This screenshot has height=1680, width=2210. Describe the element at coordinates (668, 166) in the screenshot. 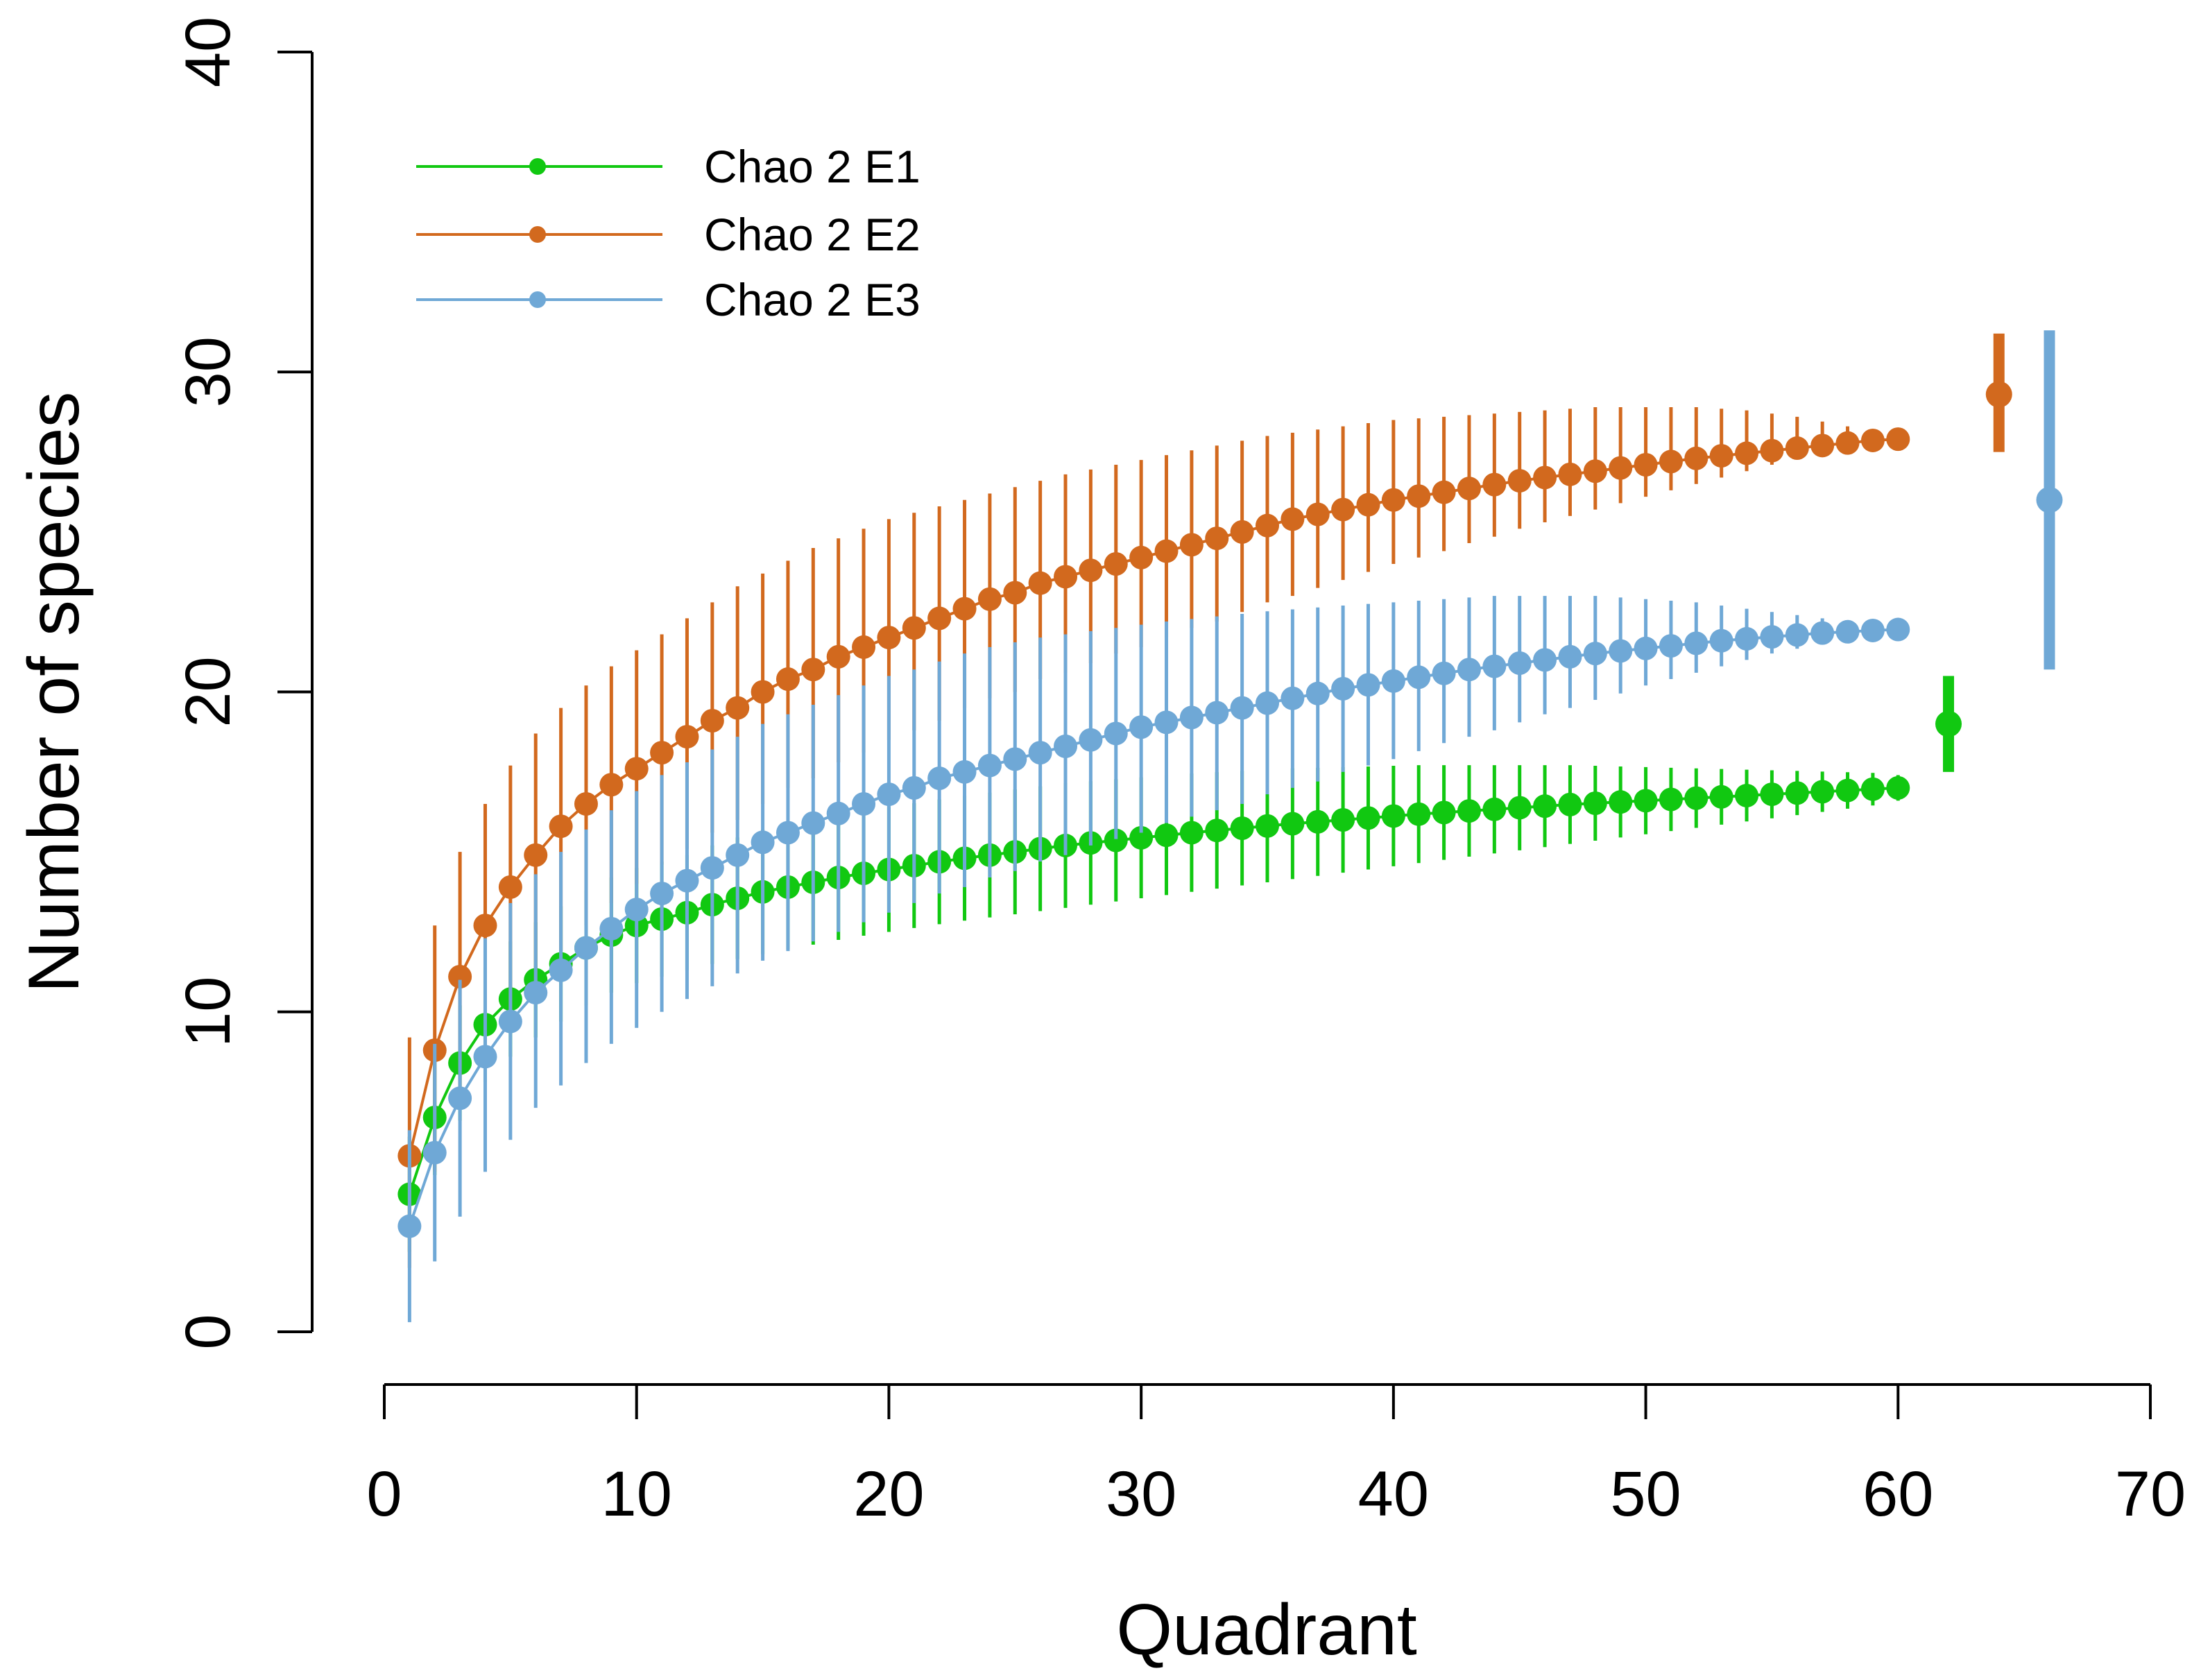

I see `legend-item: Chao 2 E1` at that location.